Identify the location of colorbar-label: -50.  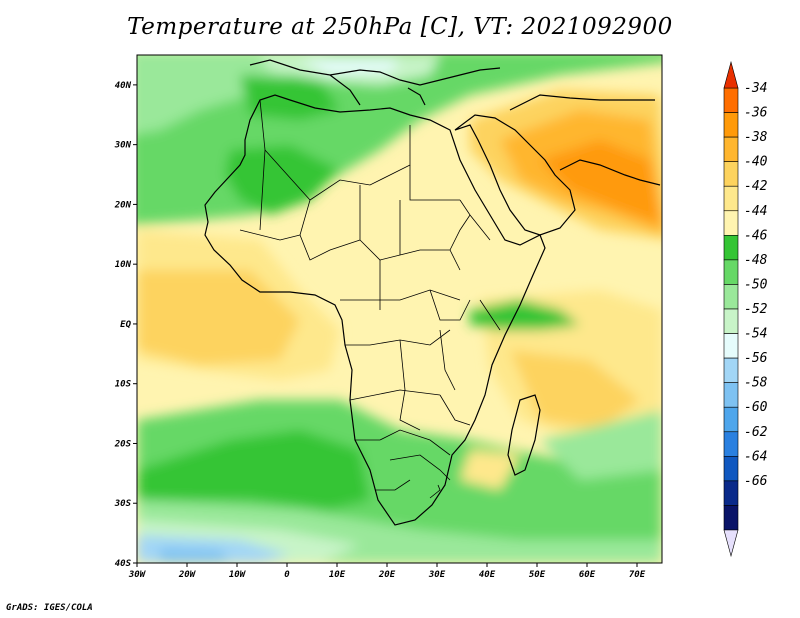
(756, 284).